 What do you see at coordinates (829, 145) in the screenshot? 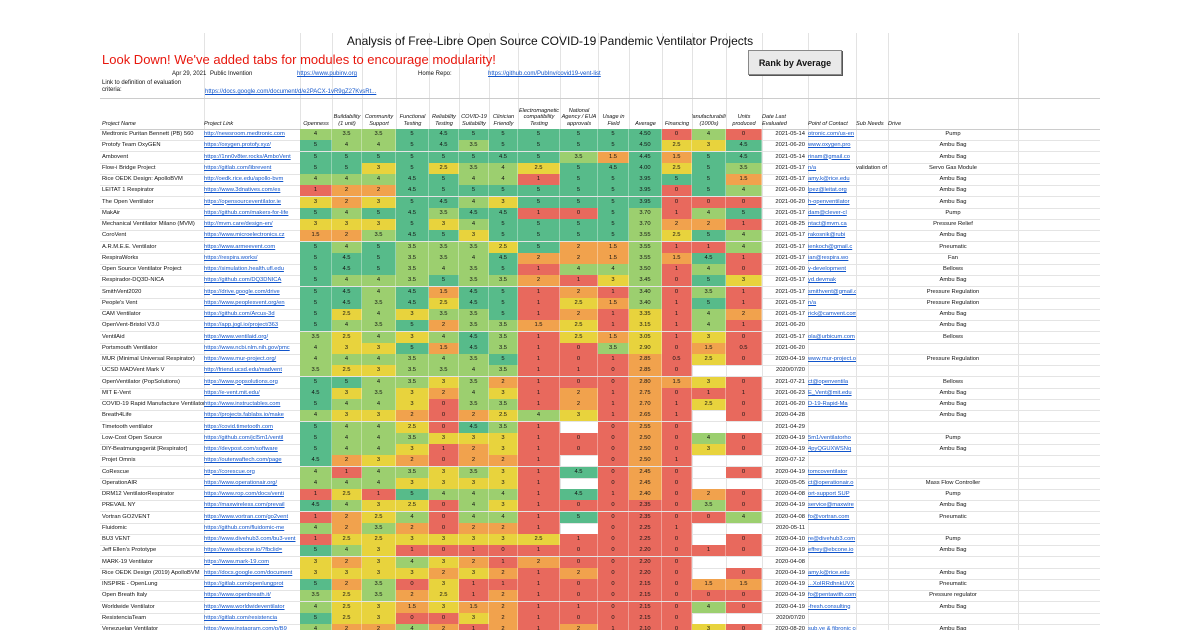
I see `point-of-contact: www.oxygen.pro` at bounding box center [829, 145].